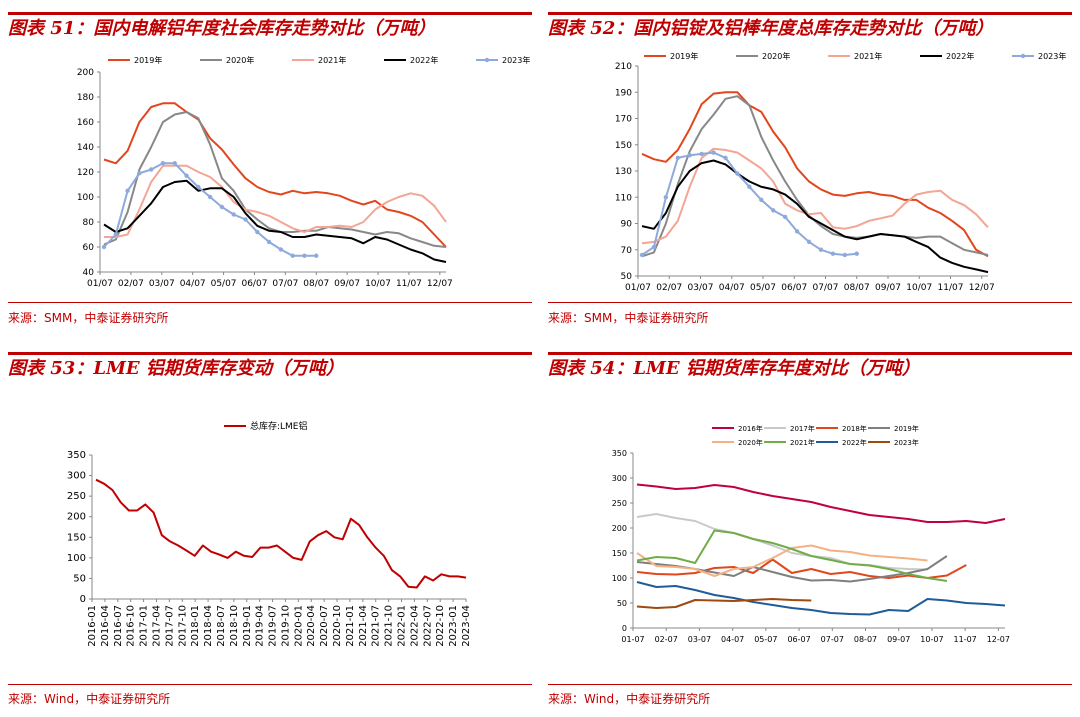 This screenshot has width=1080, height=717. I want to click on y-tick-label: 130, so click(623, 172).